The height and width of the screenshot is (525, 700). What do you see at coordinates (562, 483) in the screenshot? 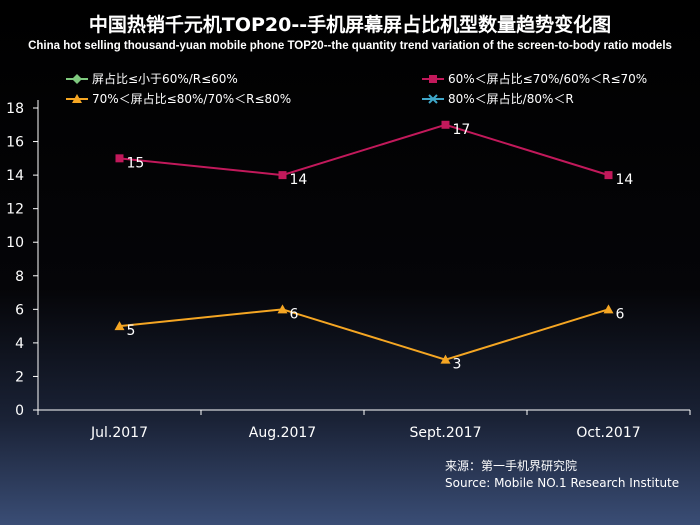
I see `source-line-en: Source: Mobile NO.1 Research Institute` at bounding box center [562, 483].